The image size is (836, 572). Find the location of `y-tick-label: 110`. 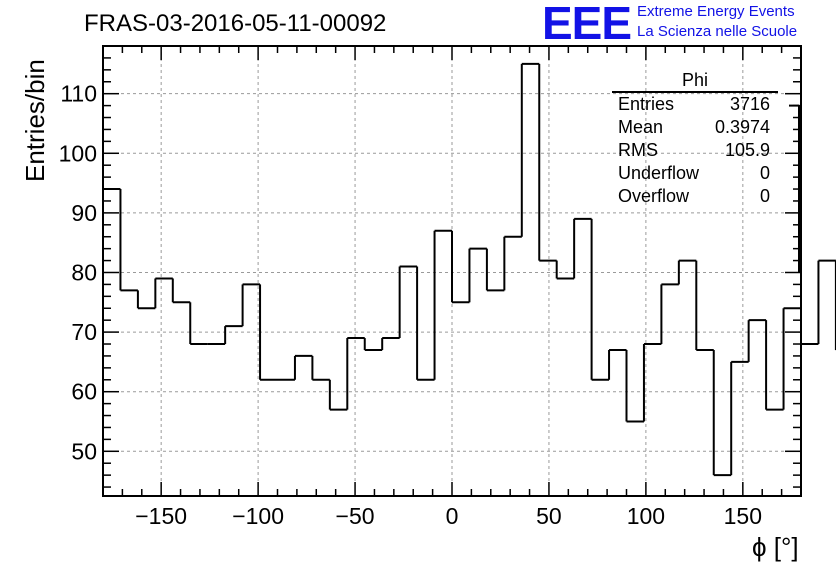

y-tick-label: 110 is located at coordinates (78, 94).